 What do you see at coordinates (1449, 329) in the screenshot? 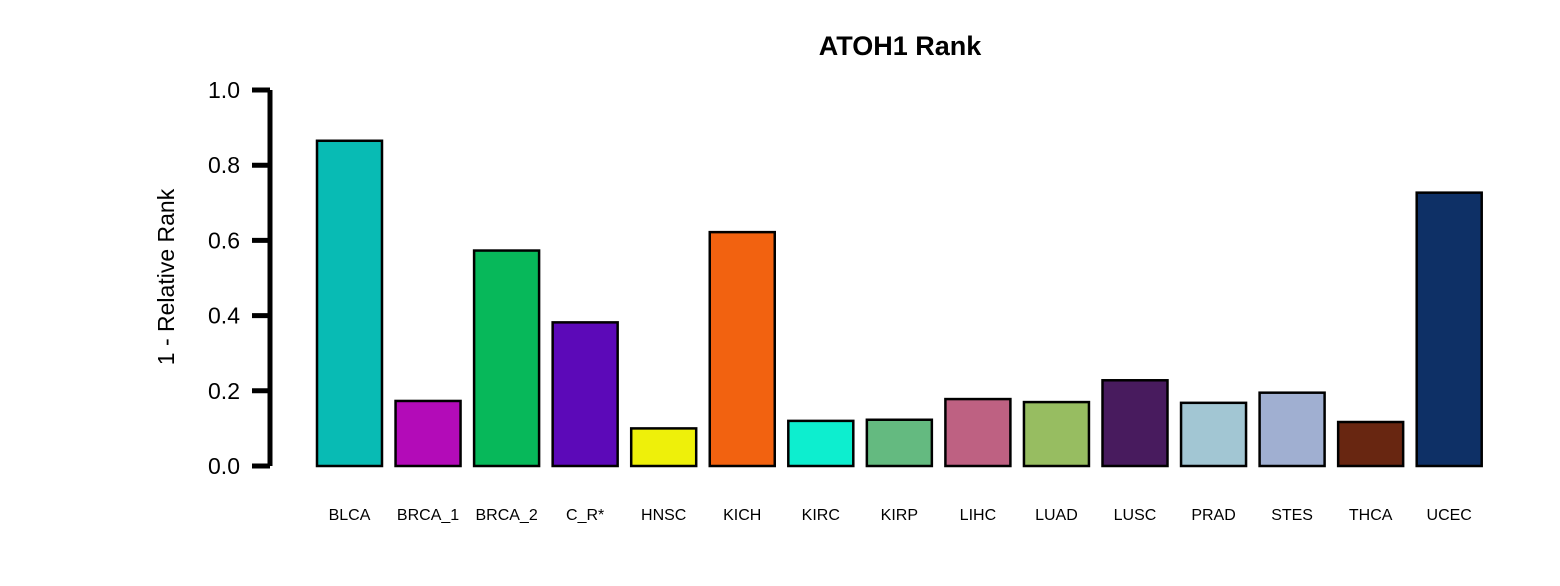
I see `bar-ucec` at bounding box center [1449, 329].